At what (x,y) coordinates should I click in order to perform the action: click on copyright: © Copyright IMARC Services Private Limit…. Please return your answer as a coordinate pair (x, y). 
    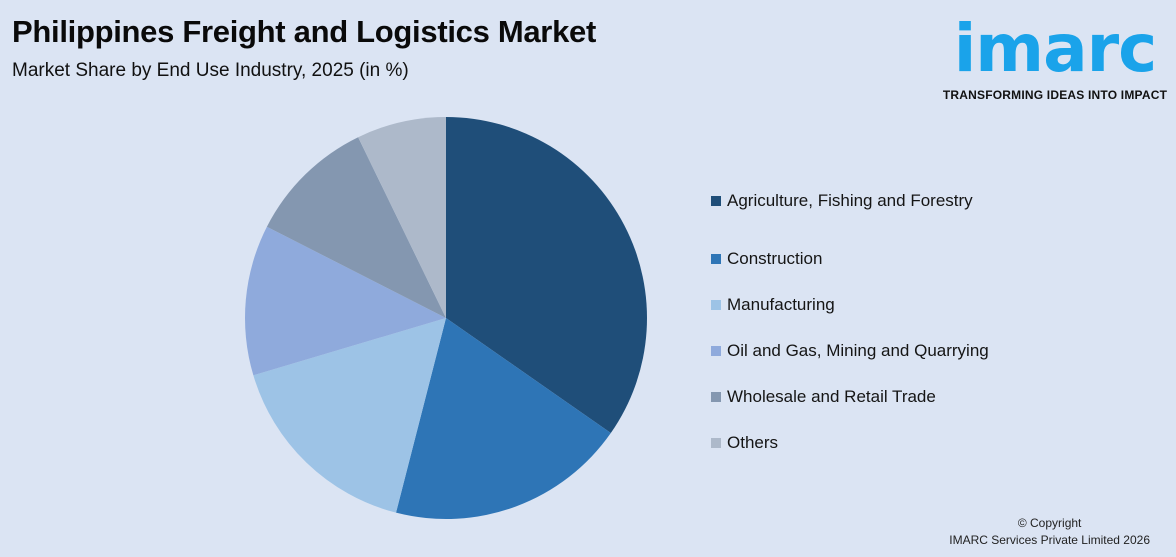
    Looking at the image, I should click on (1049, 532).